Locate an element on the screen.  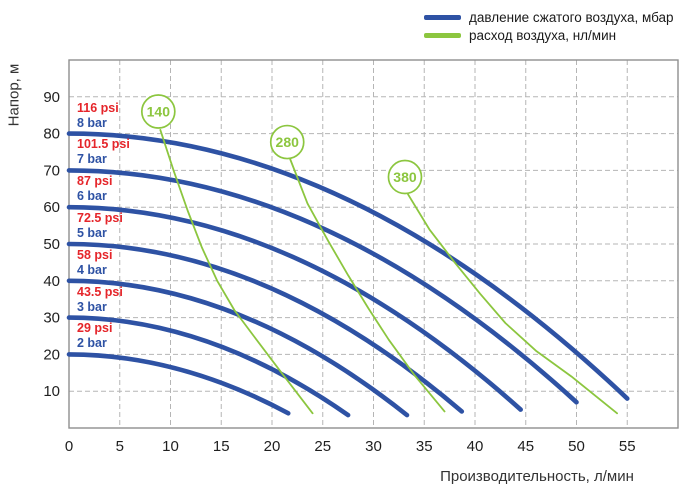
y-tick-label: 90 is located at coordinates (51, 97).